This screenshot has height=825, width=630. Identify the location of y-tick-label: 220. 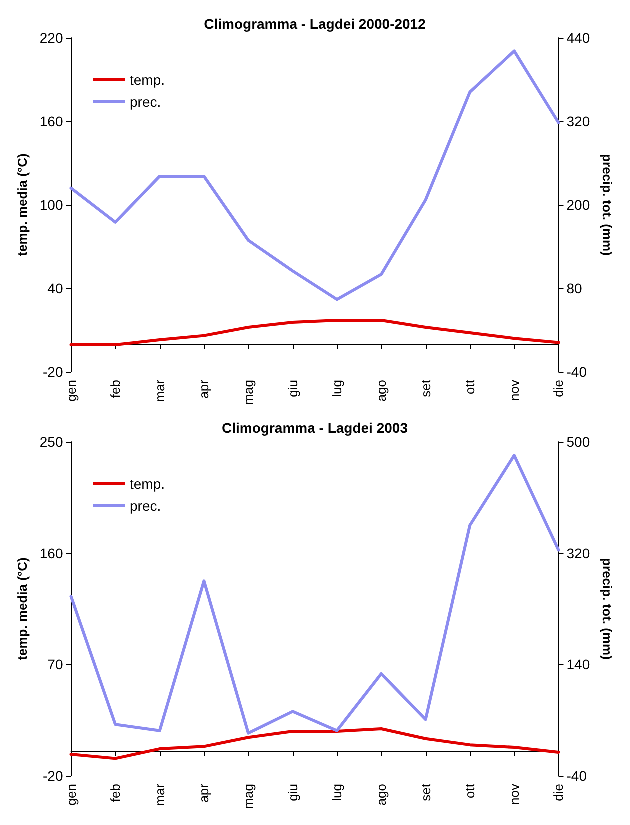
(52, 38).